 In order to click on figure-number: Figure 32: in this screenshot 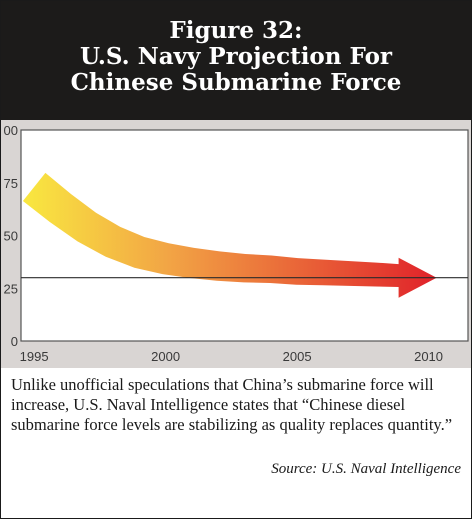, I will do `click(236, 30)`.